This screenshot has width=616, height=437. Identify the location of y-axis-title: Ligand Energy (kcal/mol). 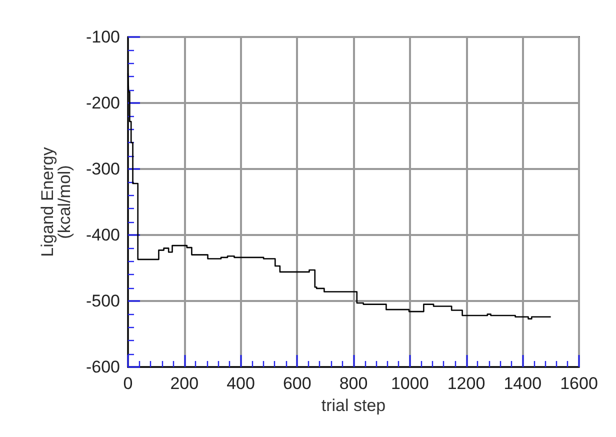
(56, 201).